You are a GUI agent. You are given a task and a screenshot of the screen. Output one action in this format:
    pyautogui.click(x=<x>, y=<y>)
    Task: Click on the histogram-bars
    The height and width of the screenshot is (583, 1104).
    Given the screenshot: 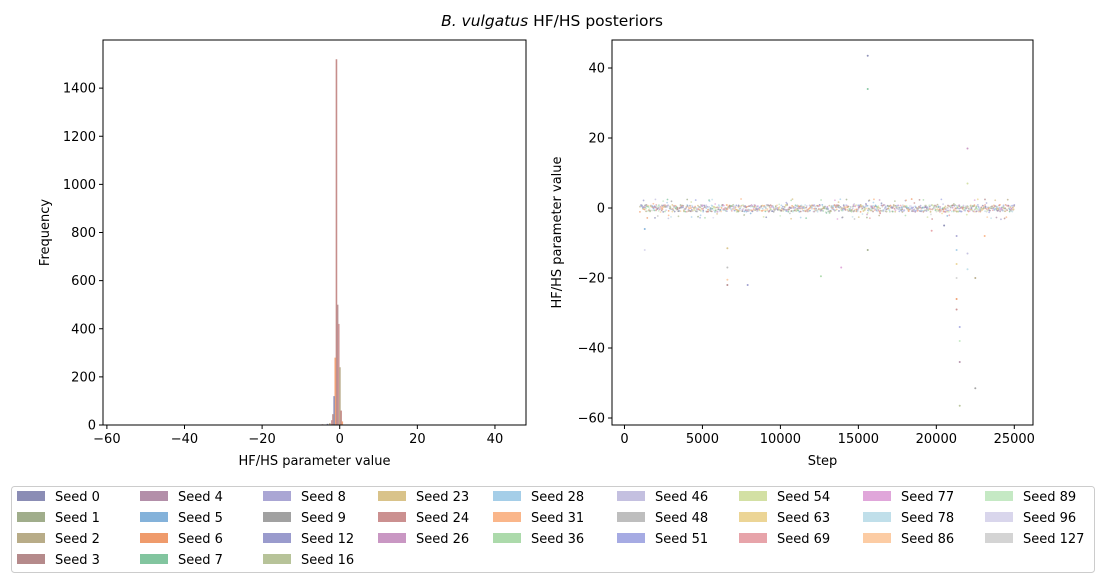 What is the action you would take?
    pyautogui.click(x=288, y=242)
    